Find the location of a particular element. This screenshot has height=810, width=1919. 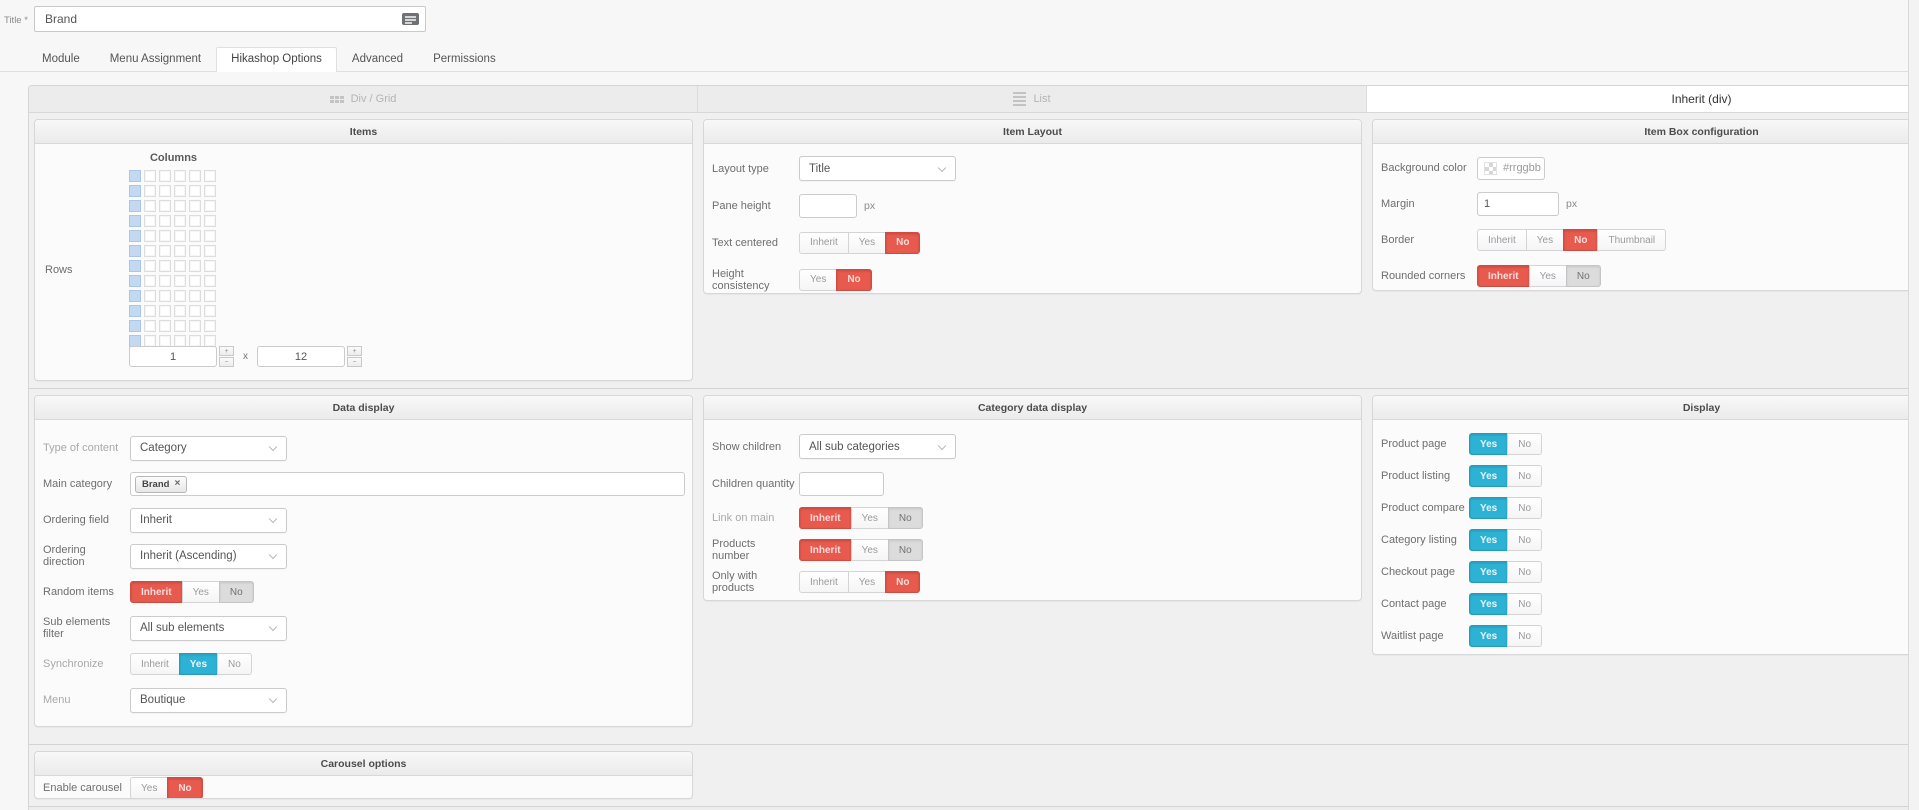

tab-permissions: Permissions is located at coordinates (464, 59).